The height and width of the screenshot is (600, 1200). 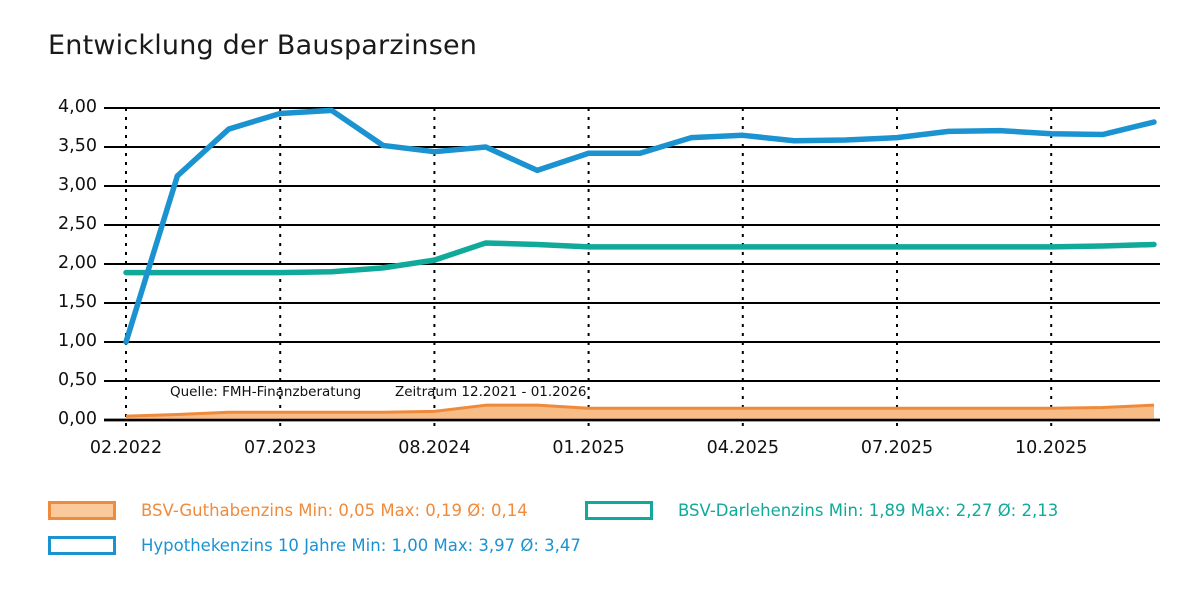 I want to click on x-tick-label: 07.2025, so click(x=897, y=448).